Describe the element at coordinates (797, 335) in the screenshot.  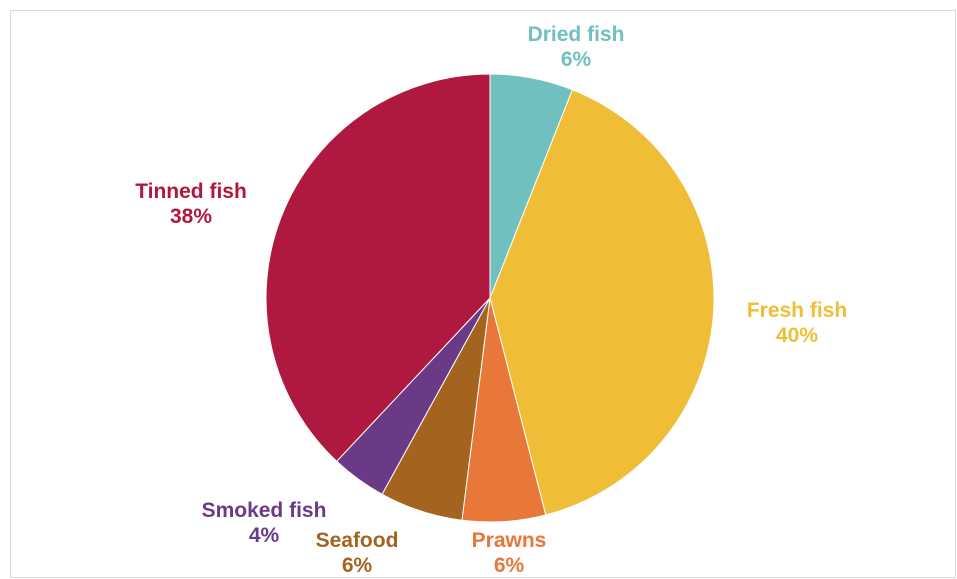
I see `label-fresh-fish-percent: 40%` at that location.